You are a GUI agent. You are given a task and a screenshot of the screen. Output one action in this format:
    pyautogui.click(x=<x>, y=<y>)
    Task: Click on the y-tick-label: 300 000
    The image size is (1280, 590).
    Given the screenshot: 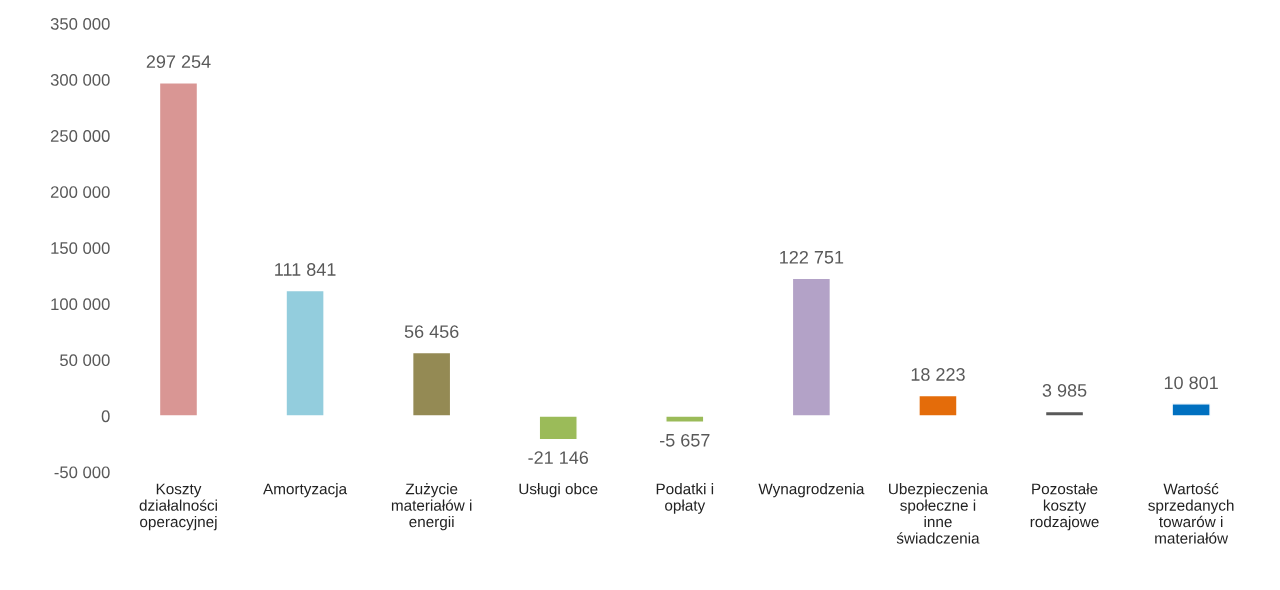 What is the action you would take?
    pyautogui.click(x=80, y=80)
    